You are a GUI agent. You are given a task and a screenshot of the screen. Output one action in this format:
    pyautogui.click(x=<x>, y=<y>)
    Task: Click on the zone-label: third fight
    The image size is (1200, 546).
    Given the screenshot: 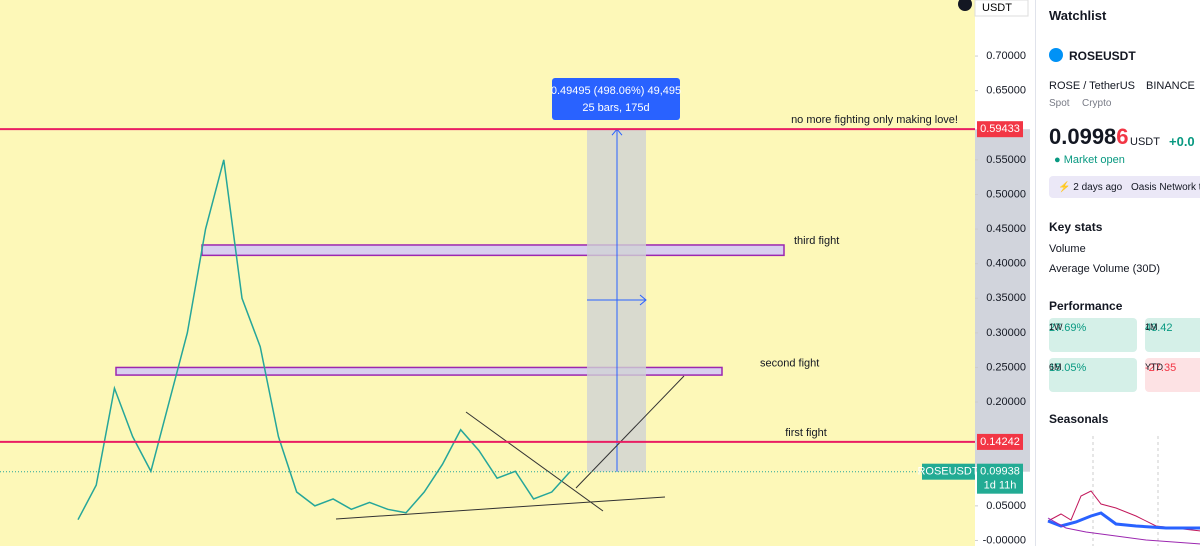 What is the action you would take?
    pyautogui.click(x=816, y=241)
    